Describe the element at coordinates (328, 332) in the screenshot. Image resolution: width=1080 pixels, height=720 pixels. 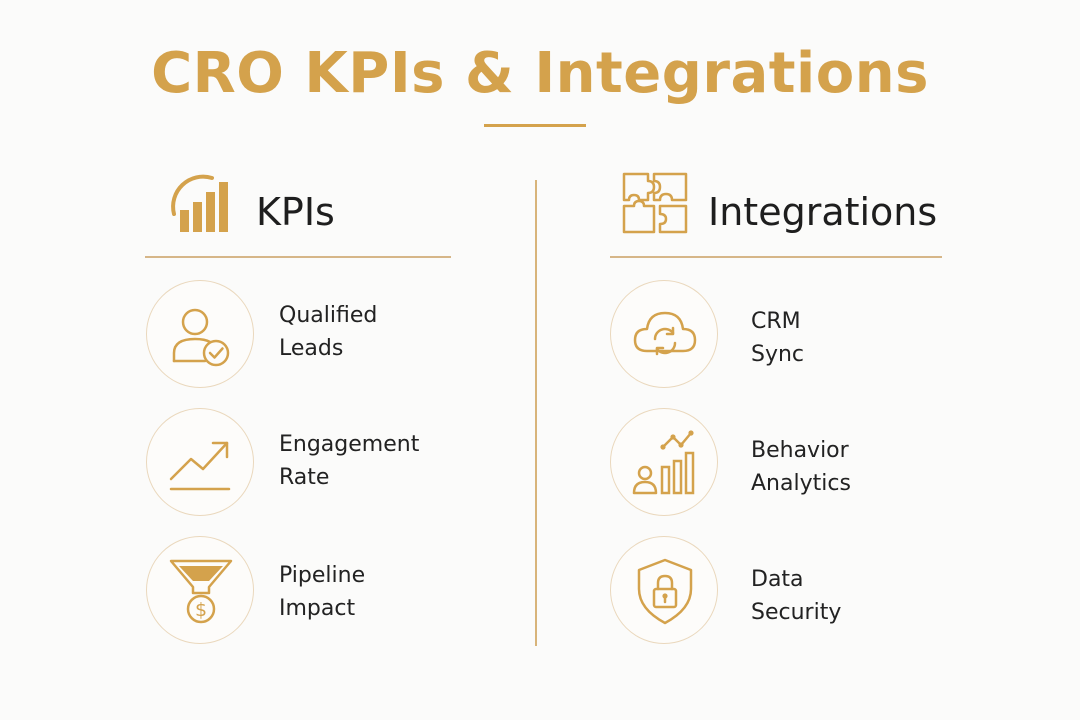
I see `qualified-leads-label: Qualified Leads` at that location.